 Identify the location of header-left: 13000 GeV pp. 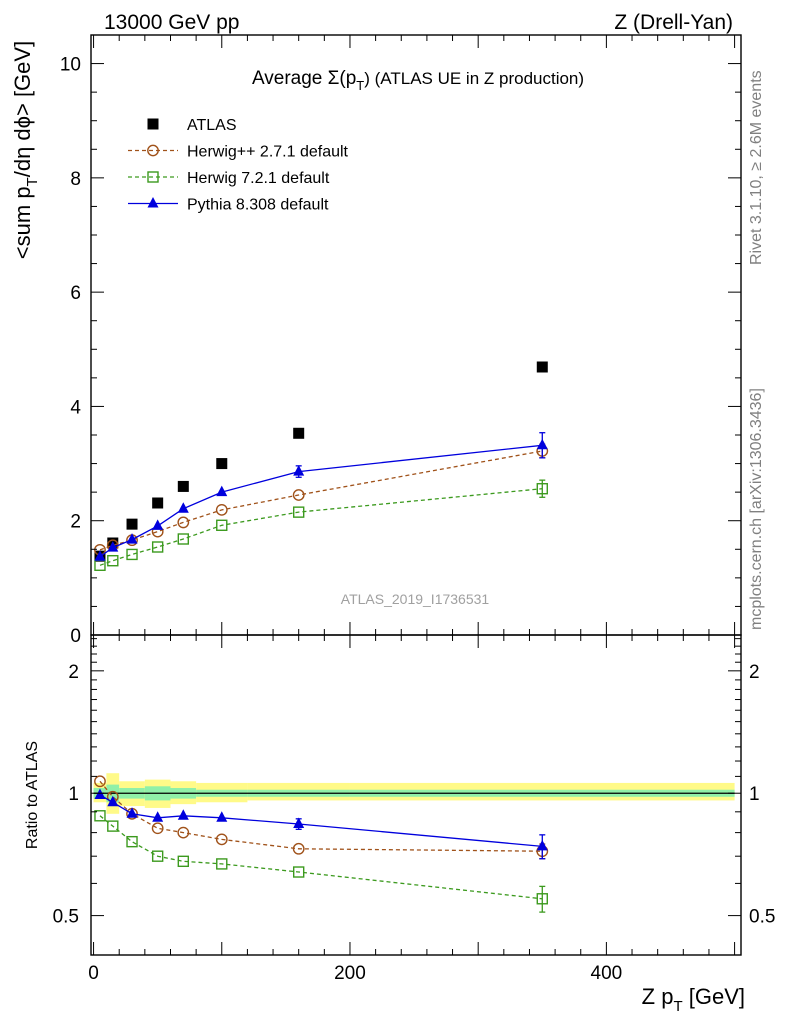
(171, 22).